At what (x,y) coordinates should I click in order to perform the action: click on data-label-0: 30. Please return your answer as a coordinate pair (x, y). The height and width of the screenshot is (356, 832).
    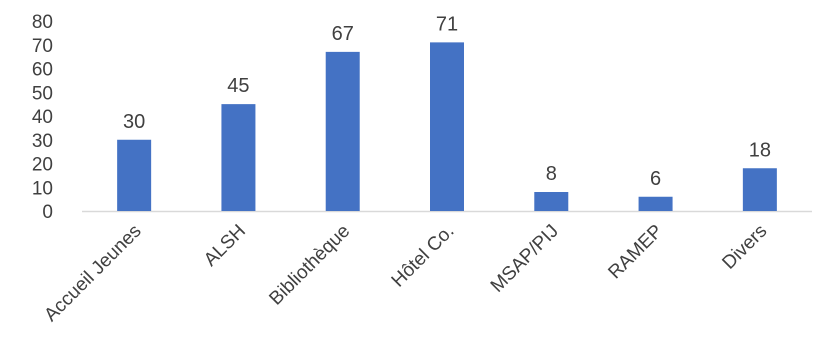
    Looking at the image, I should click on (134, 122).